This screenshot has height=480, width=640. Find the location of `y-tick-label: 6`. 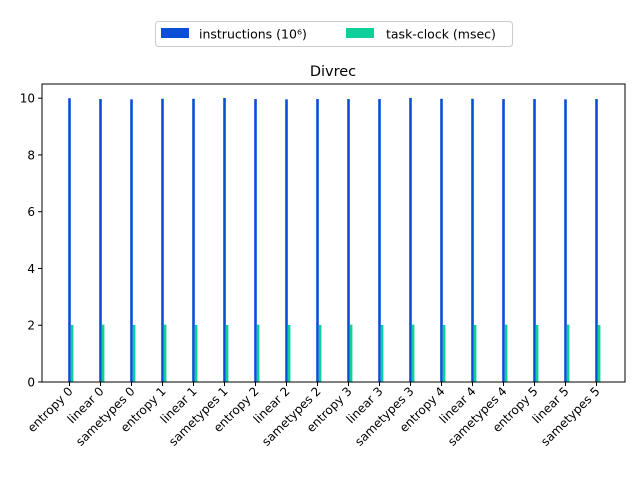

y-tick-label: 6 is located at coordinates (31, 212).